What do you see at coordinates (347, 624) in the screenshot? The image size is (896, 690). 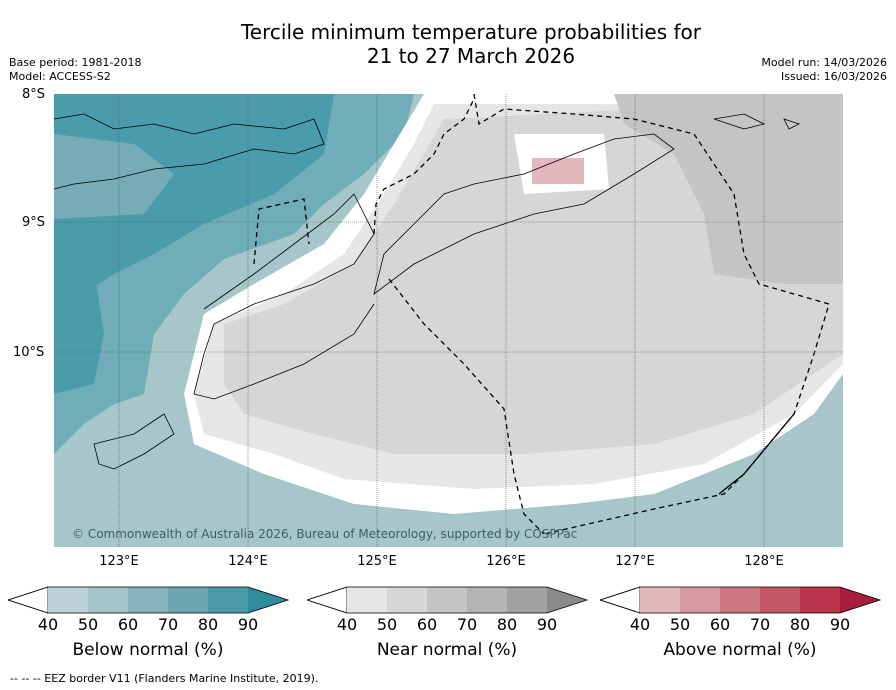 I see `cbar-near-tick-40: 40` at bounding box center [347, 624].